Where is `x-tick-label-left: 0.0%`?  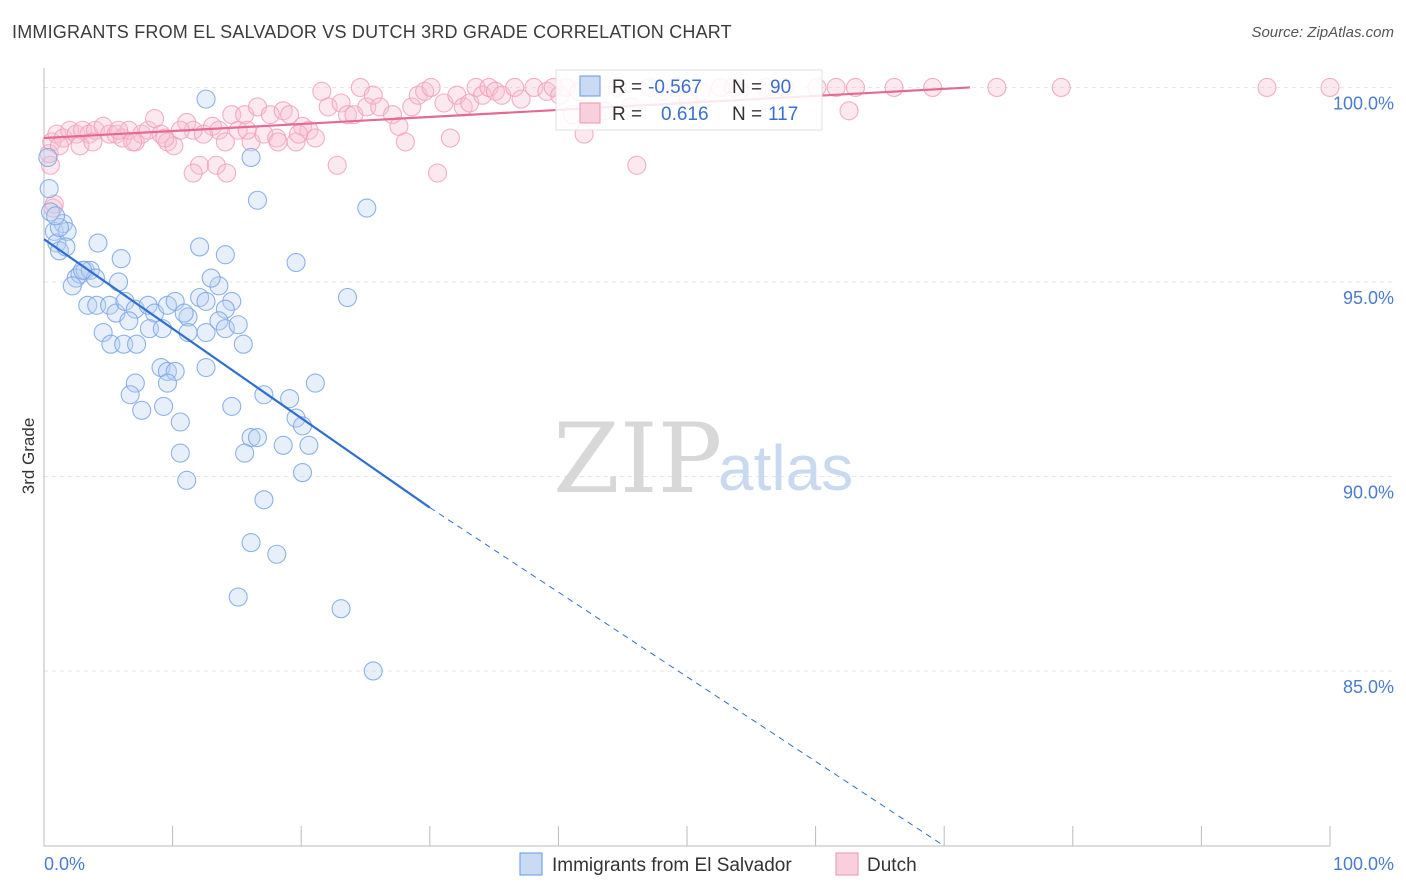 x-tick-label-left: 0.0% is located at coordinates (64, 864).